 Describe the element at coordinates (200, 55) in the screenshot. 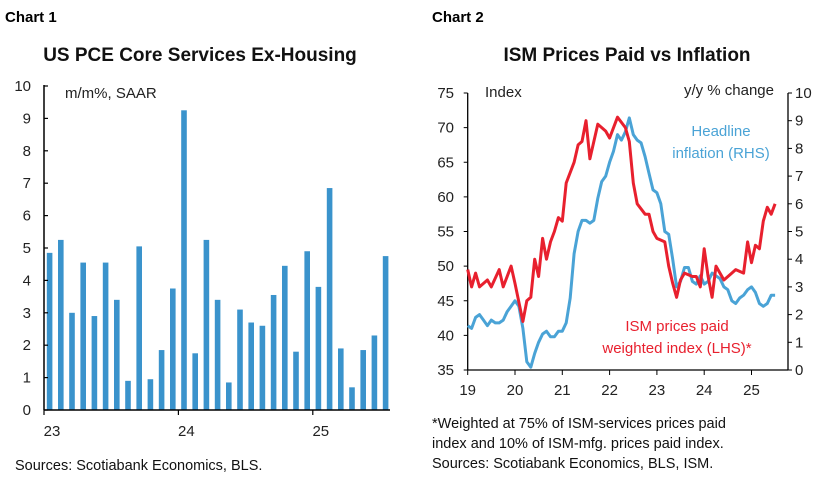

I see `chart1-title: US PCE Core Services Ex-Housing` at that location.